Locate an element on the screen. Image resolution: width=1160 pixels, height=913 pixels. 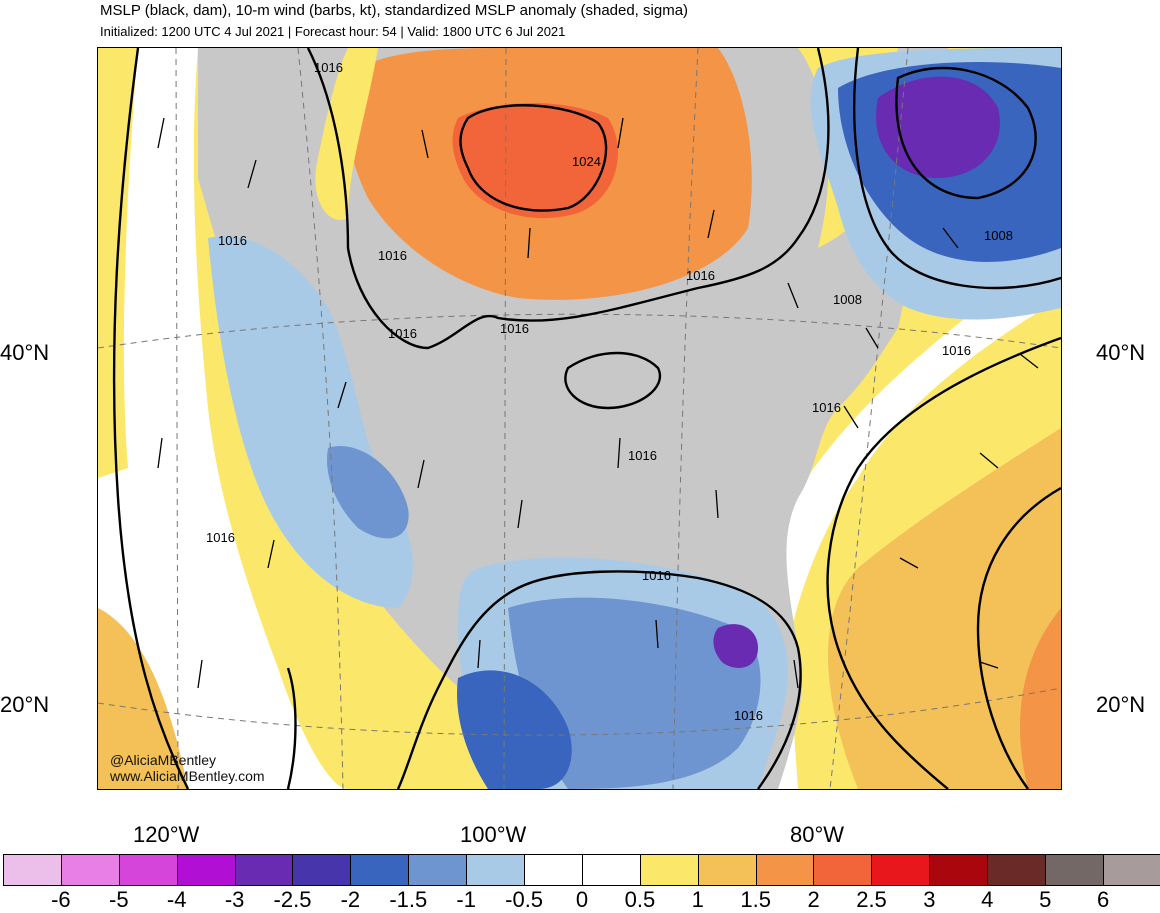
colorbar-tick-label: 6 is located at coordinates (1103, 899).